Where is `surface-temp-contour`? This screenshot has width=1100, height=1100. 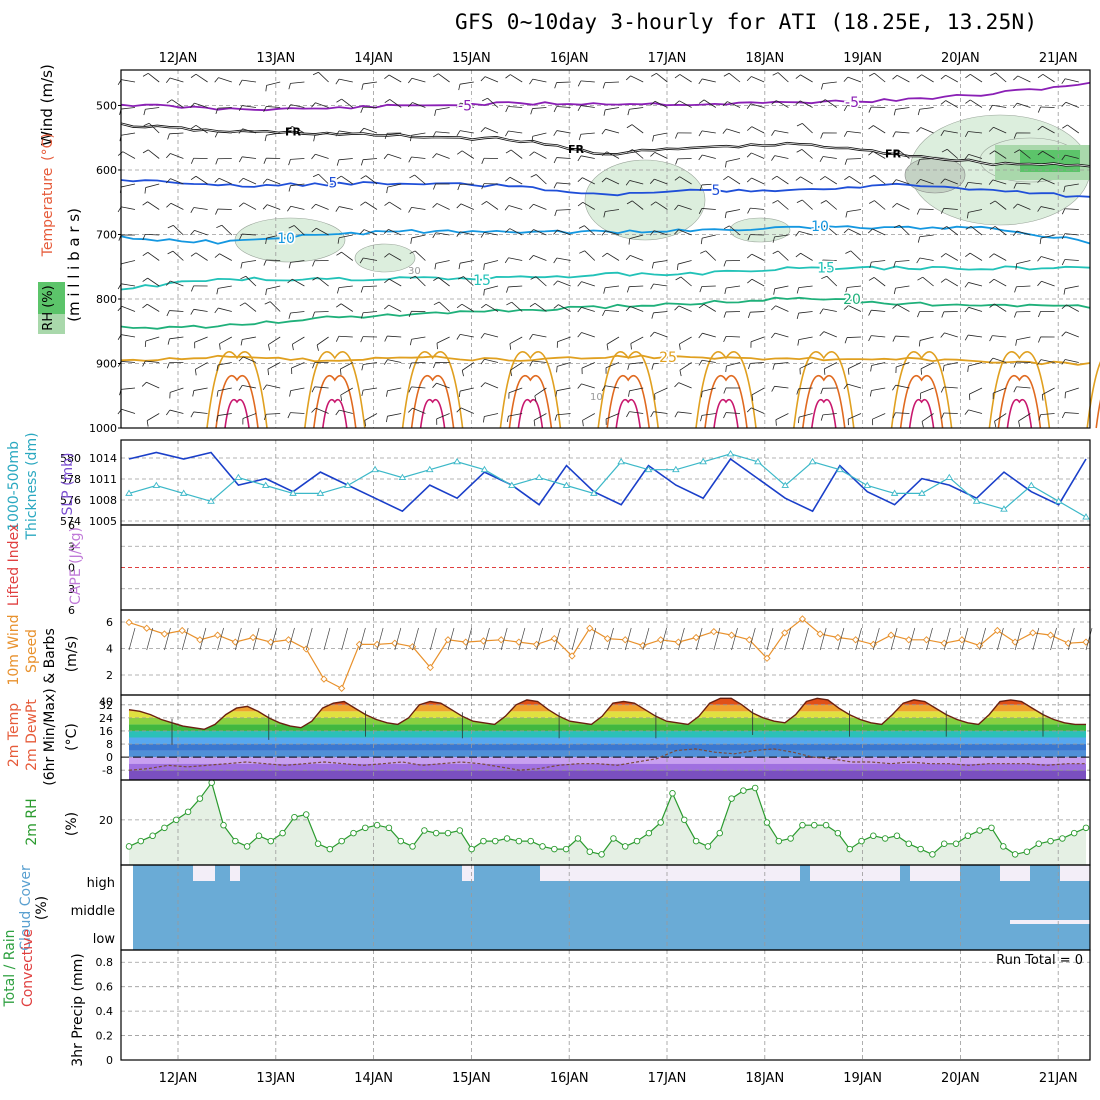
surface-temp-contour is located at coordinates (921, 401).